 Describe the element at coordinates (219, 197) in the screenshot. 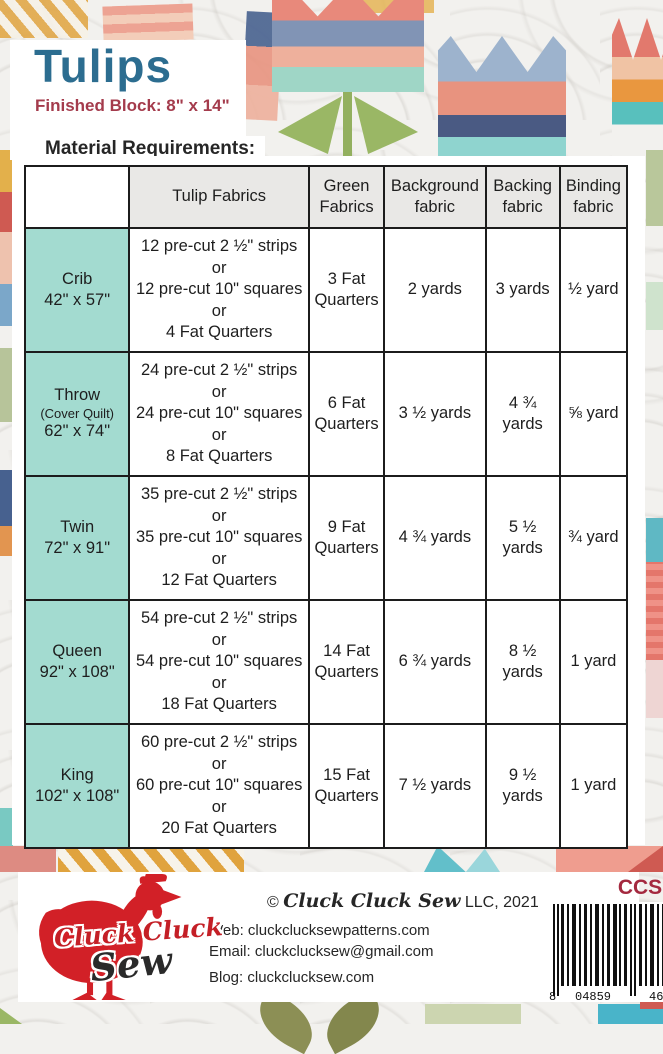

I see `header-tulip-fabrics: Tulip Fabrics` at that location.